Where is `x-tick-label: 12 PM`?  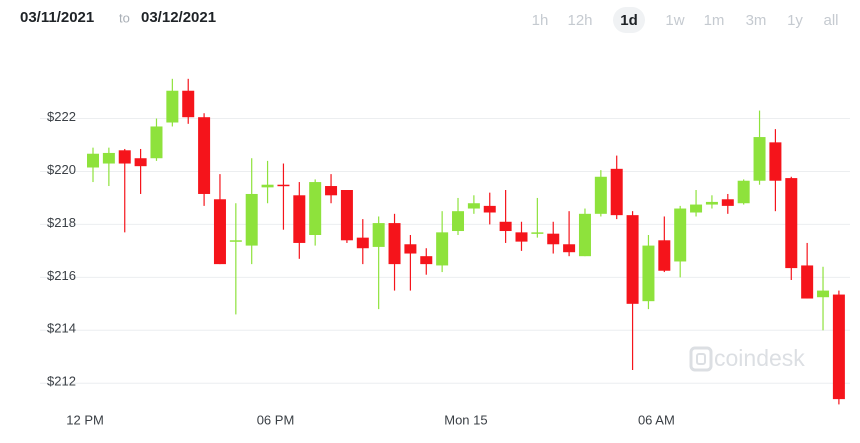
x-tick-label: 12 PM is located at coordinates (85, 419).